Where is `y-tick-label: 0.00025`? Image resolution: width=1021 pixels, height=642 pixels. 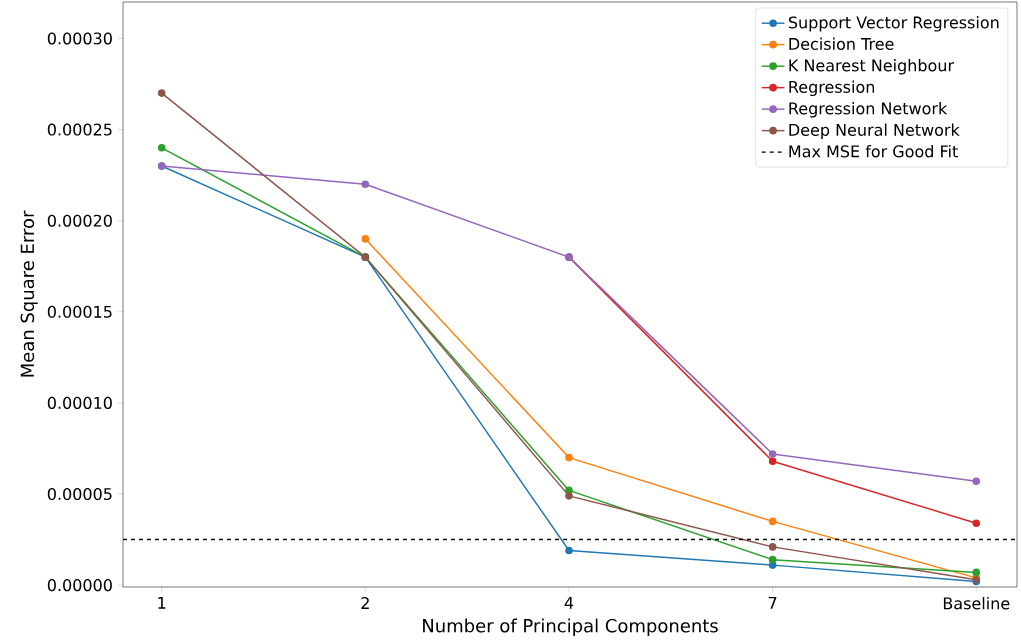
y-tick-label: 0.00025 is located at coordinates (79, 129).